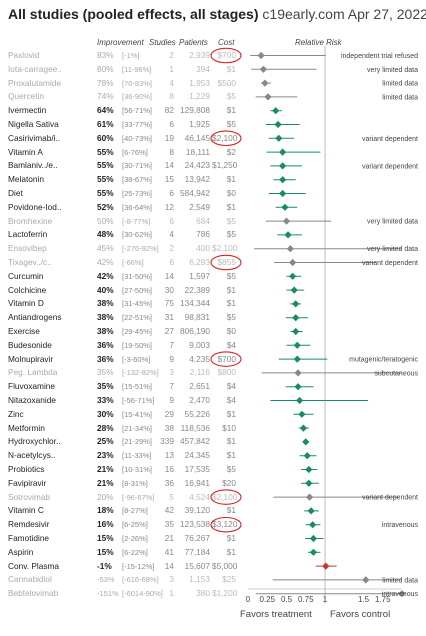 This screenshot has width=426, height=636. I want to click on improvement-value: 42%, so click(105, 262).